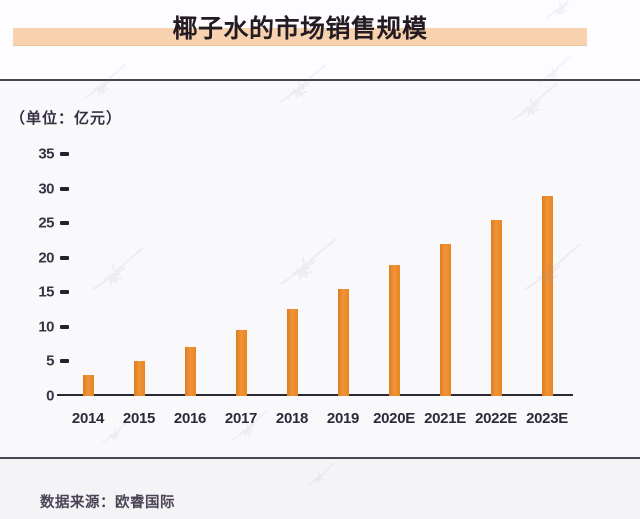 The height and width of the screenshot is (519, 640). Describe the element at coordinates (315, 395) in the screenshot. I see `x-axis-line` at that location.